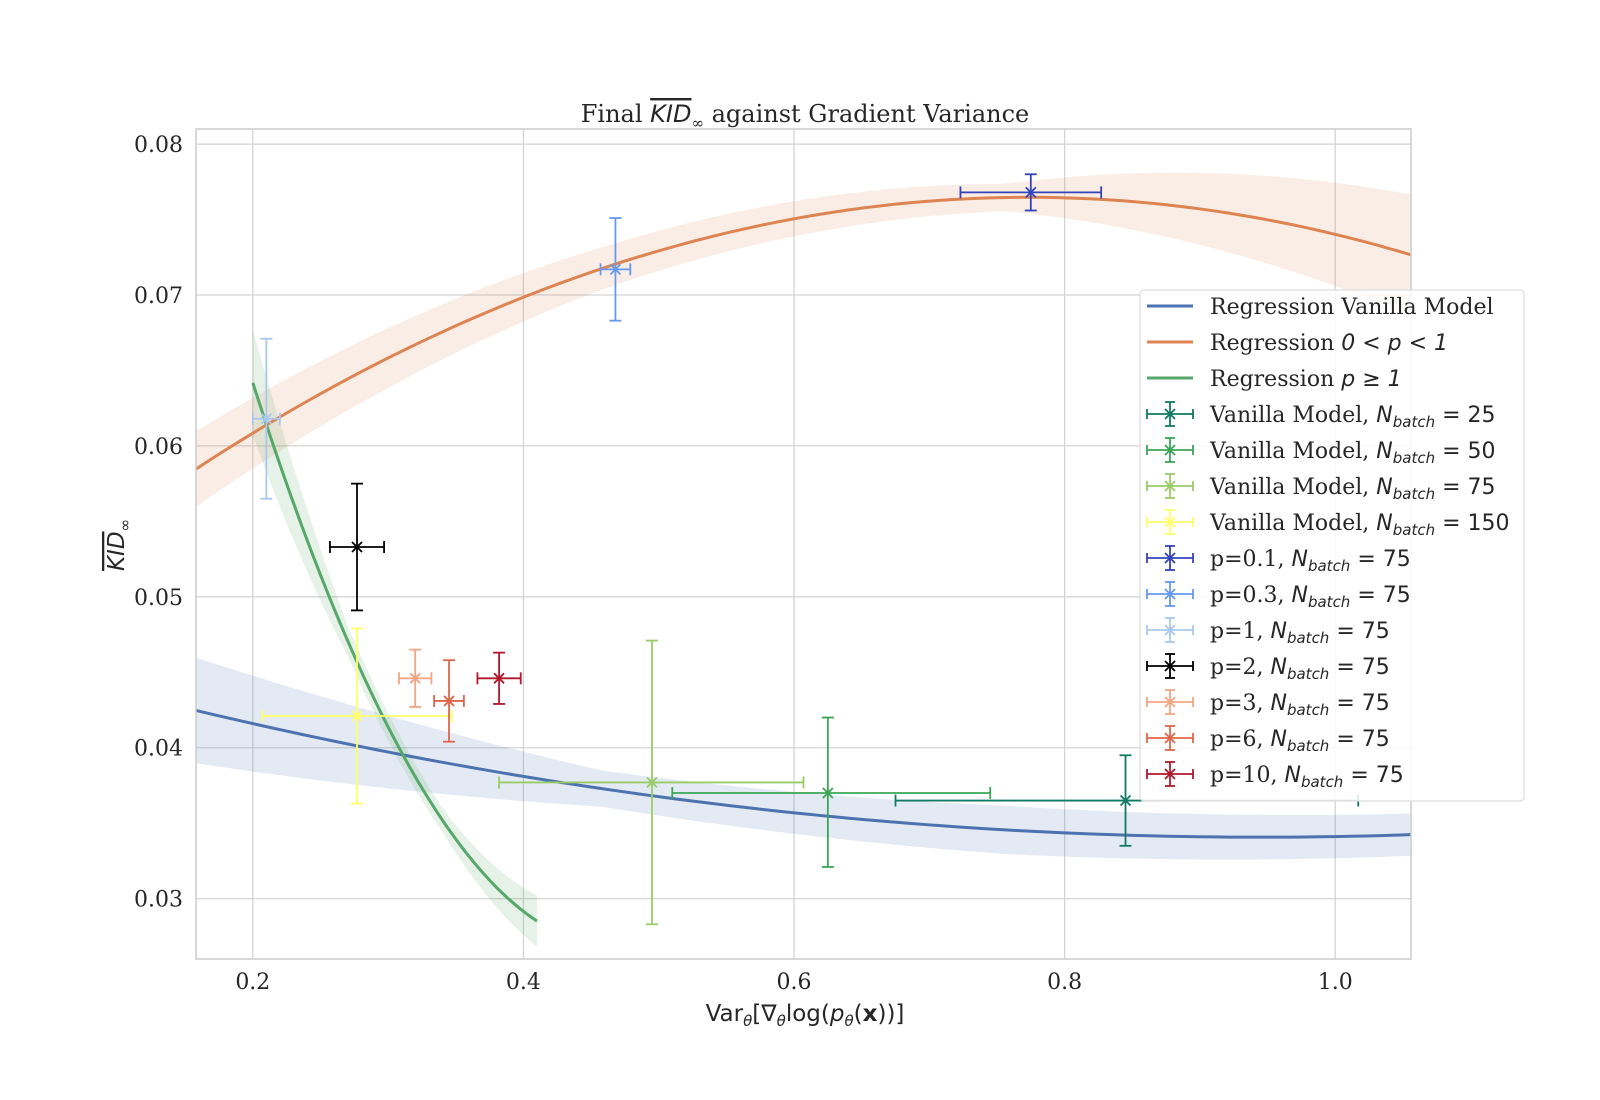  What do you see at coordinates (158, 447) in the screenshot?
I see `y-tick-label: 0.06` at bounding box center [158, 447].